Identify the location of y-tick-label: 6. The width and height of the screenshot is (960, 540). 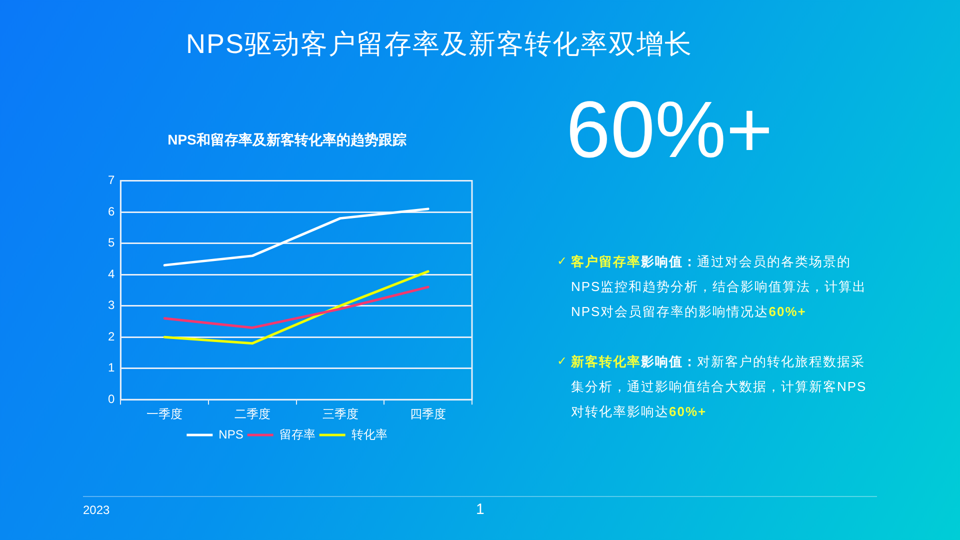
(111, 211).